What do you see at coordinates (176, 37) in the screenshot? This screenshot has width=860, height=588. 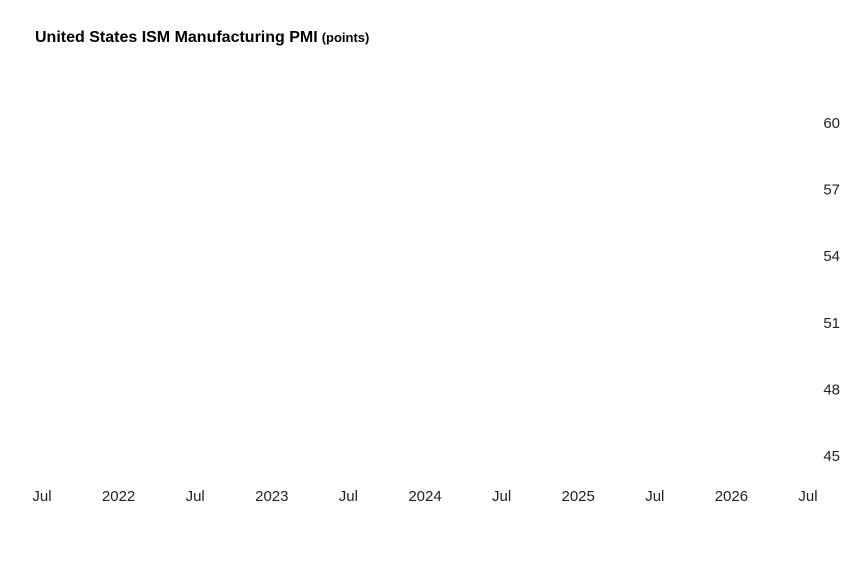 I see `chart-title-text: United States ISM Manufacturing PMI` at bounding box center [176, 37].